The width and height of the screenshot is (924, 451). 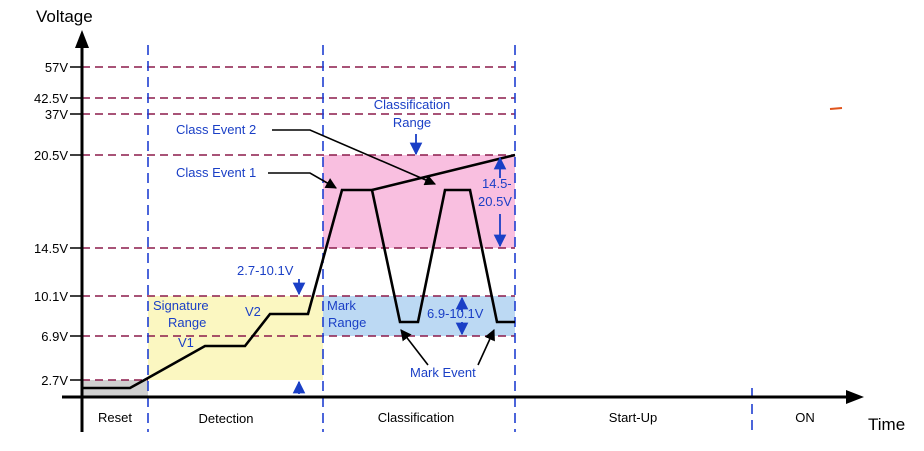 What do you see at coordinates (486, 347) in the screenshot?
I see `mark-event-leader-right` at bounding box center [486, 347].